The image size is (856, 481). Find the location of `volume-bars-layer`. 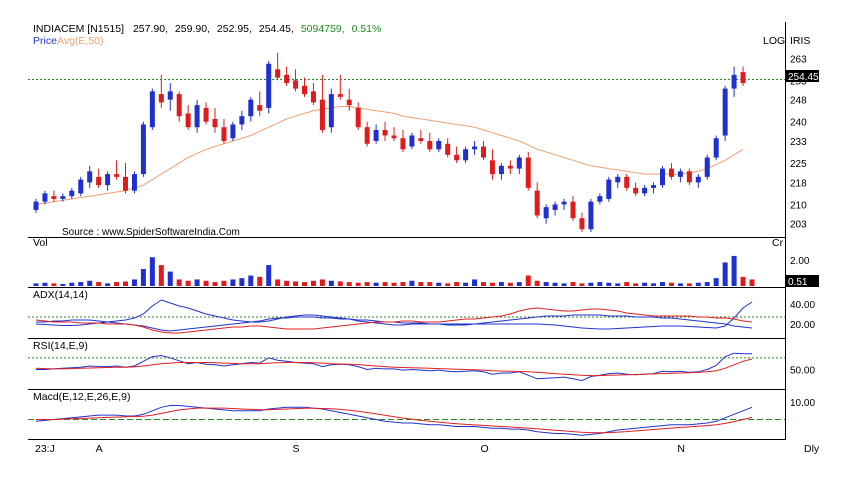

volume-bars-layer is located at coordinates (394, 270).